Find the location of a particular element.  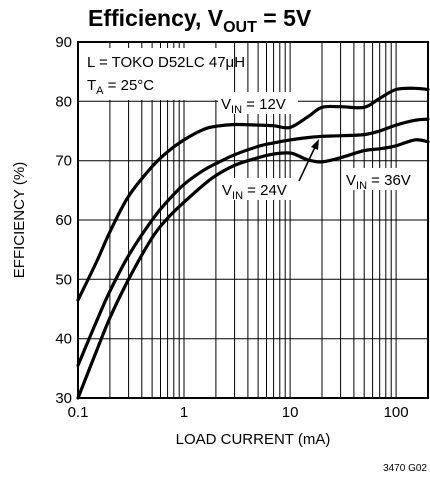

chart-title-main: Efficiency, V is located at coordinates (156, 18).